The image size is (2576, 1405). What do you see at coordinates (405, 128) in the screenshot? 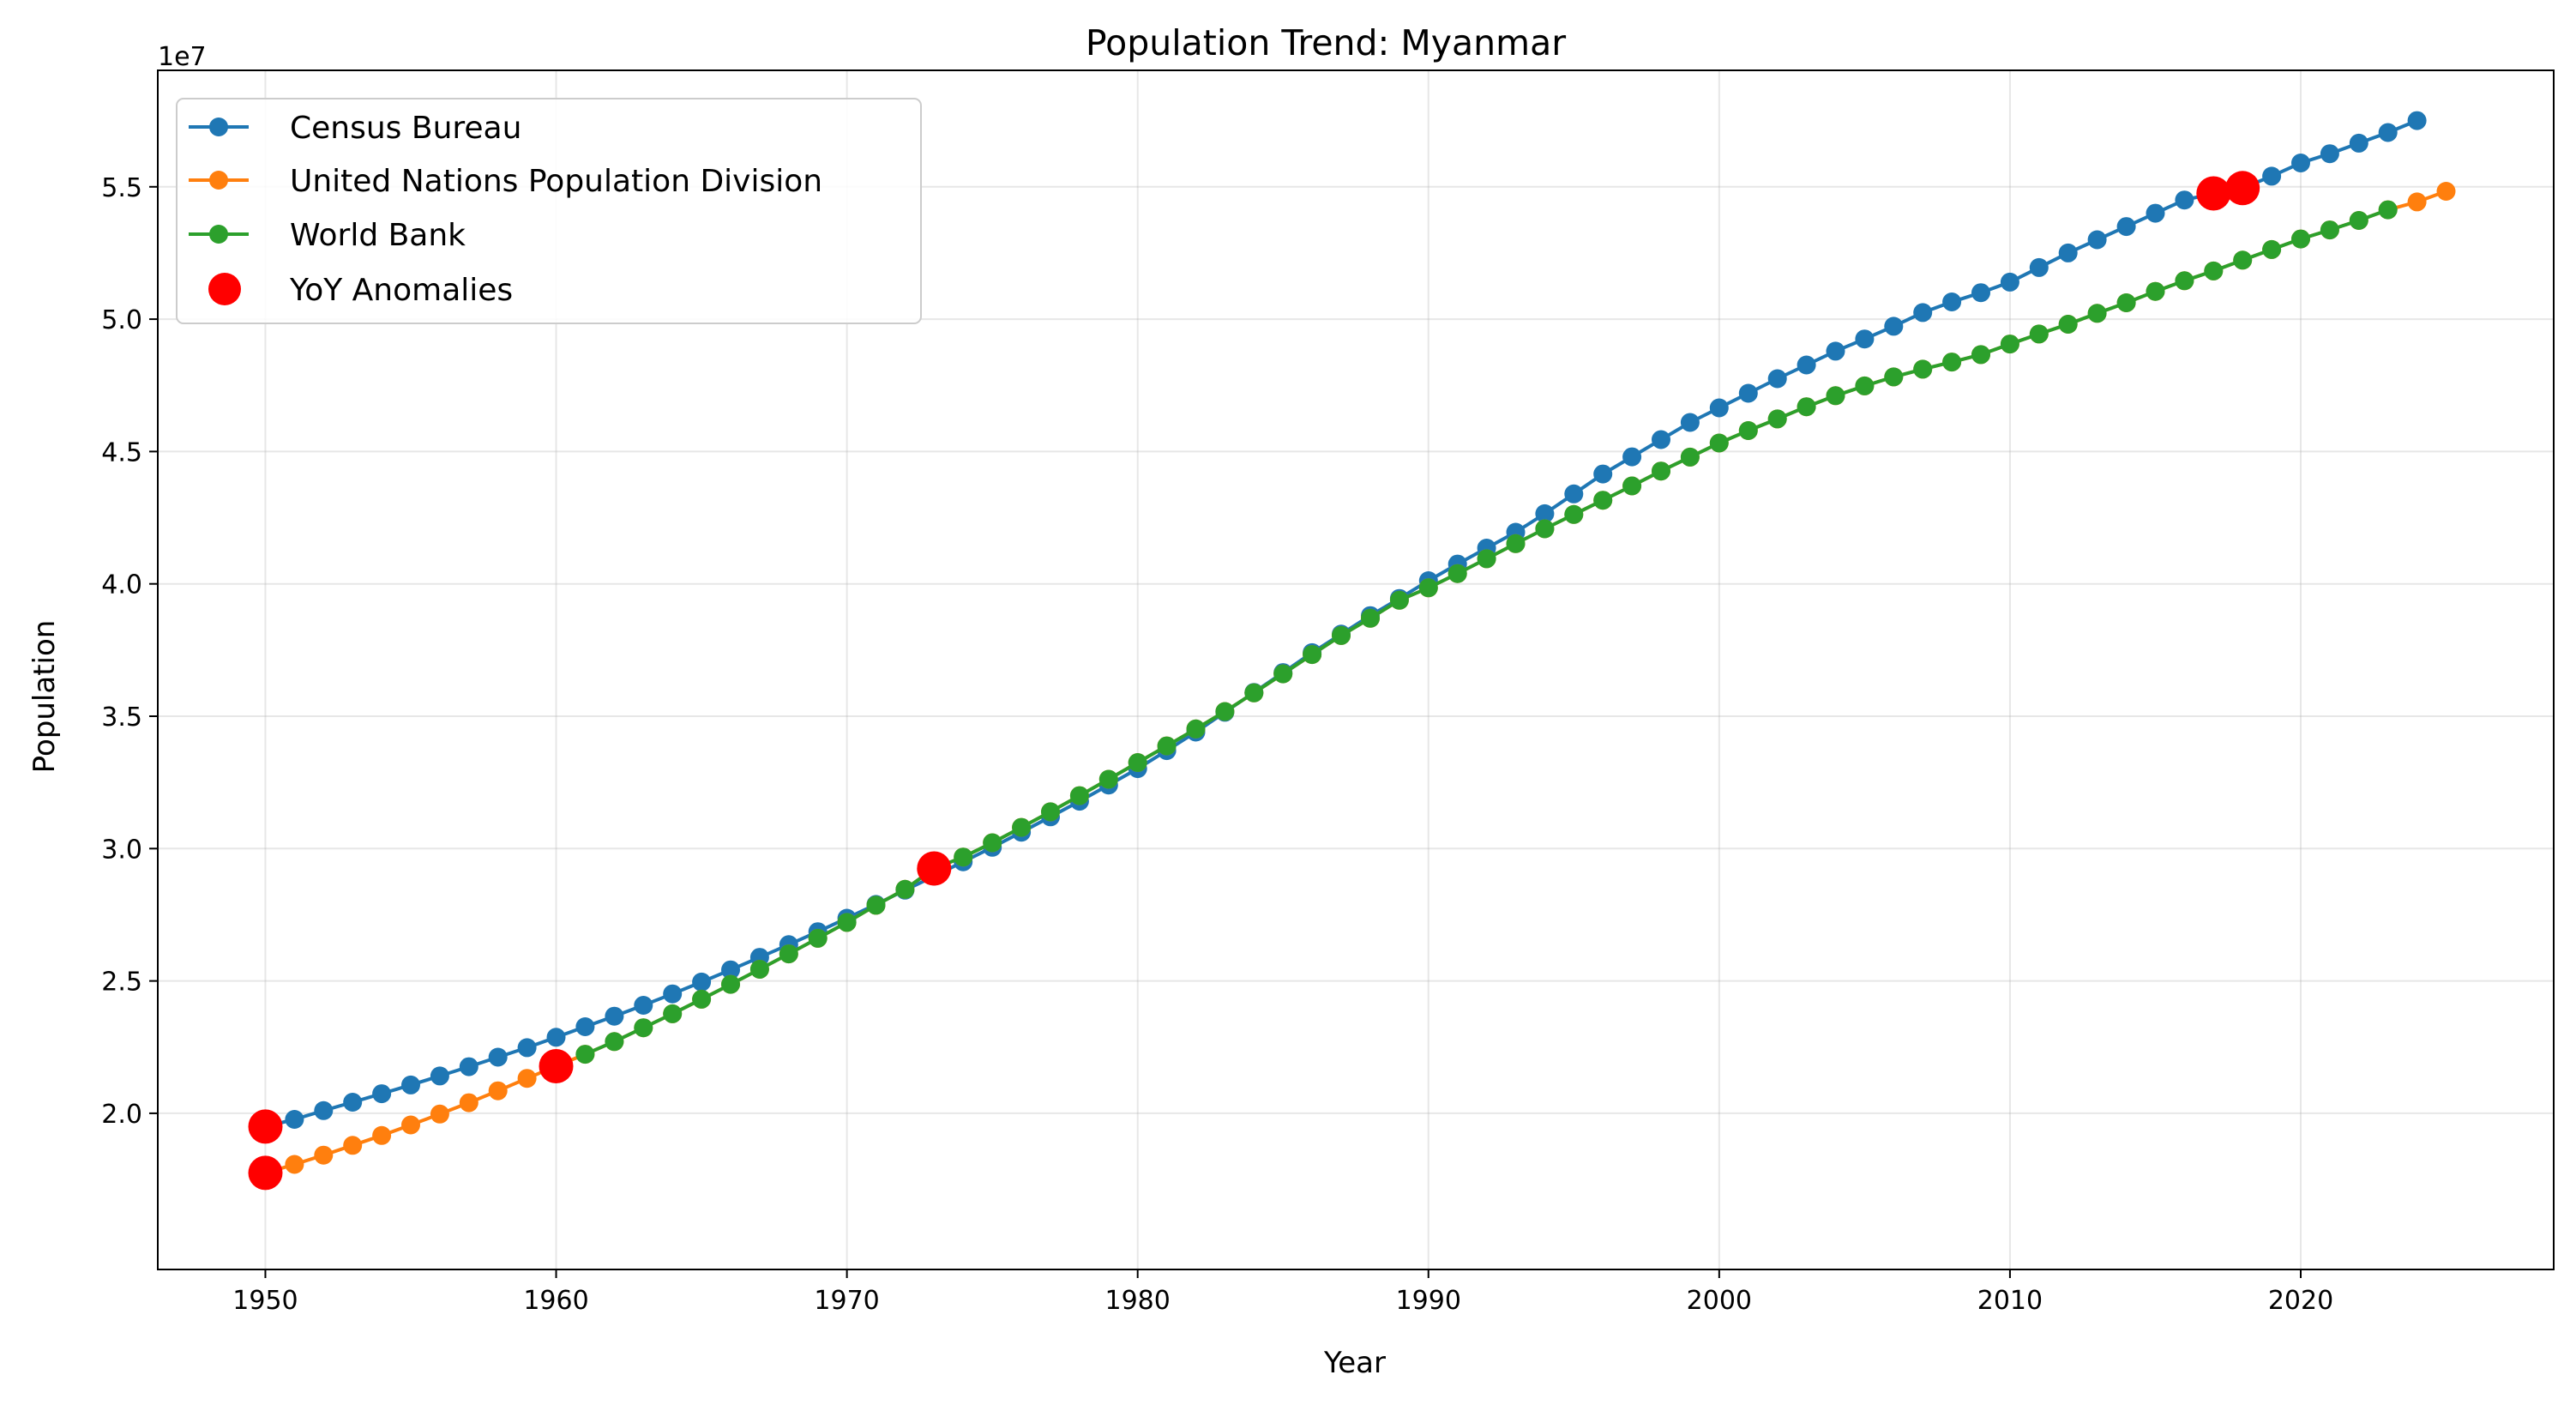
I see `legend-label-census-bureau: Census Bureau` at bounding box center [405, 128].